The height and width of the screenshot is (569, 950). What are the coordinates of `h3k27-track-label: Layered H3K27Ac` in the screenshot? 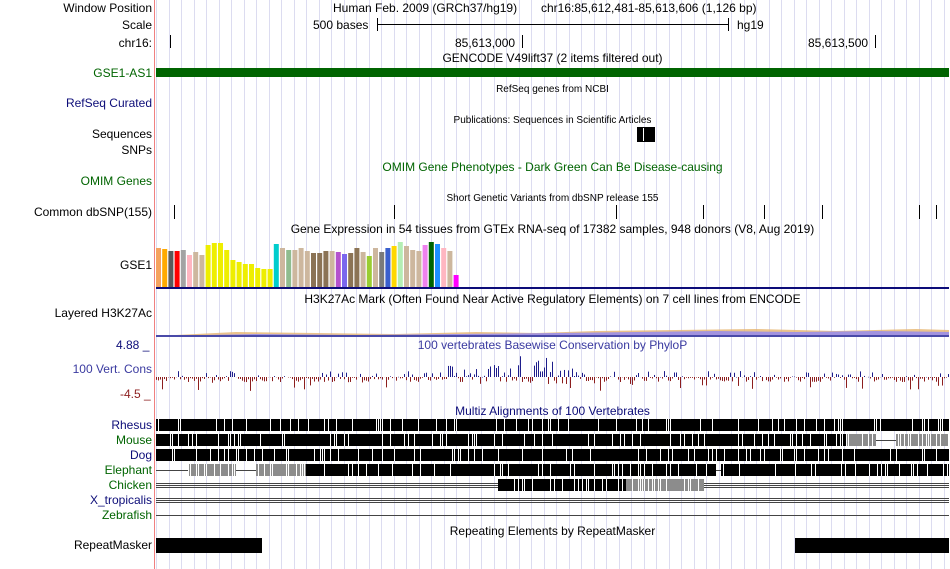 It's located at (103, 313).